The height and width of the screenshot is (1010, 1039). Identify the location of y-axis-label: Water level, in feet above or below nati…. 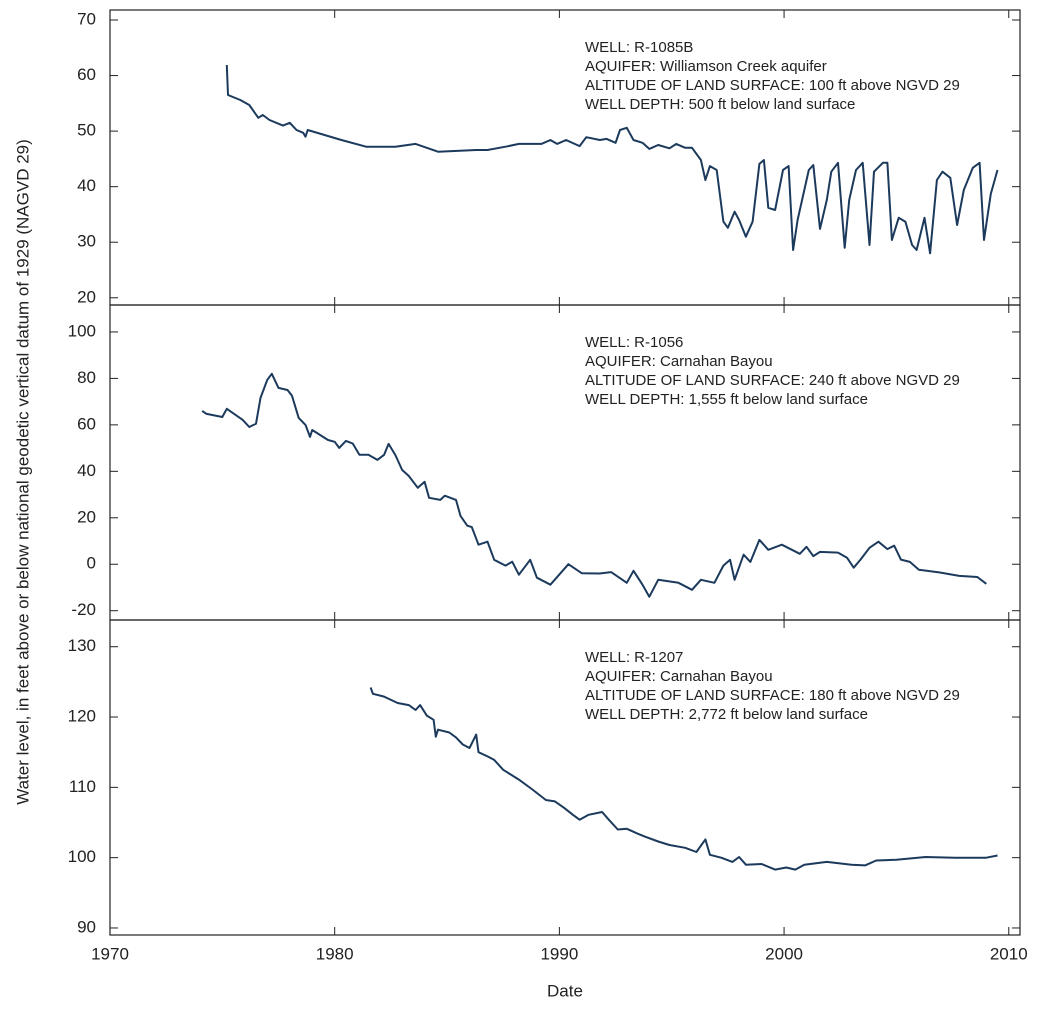
(22, 472).